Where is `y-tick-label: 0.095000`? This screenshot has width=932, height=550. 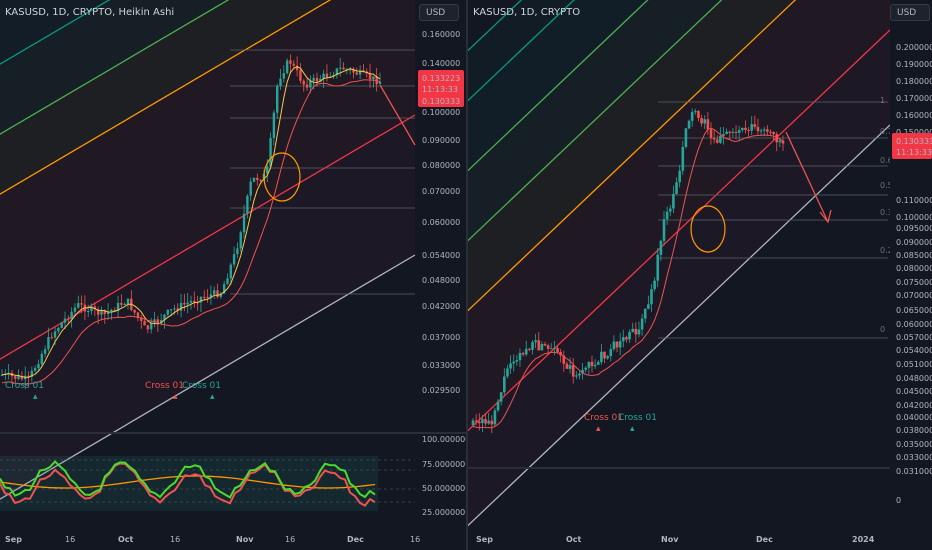
y-tick-label: 0.095000 is located at coordinates (914, 228).